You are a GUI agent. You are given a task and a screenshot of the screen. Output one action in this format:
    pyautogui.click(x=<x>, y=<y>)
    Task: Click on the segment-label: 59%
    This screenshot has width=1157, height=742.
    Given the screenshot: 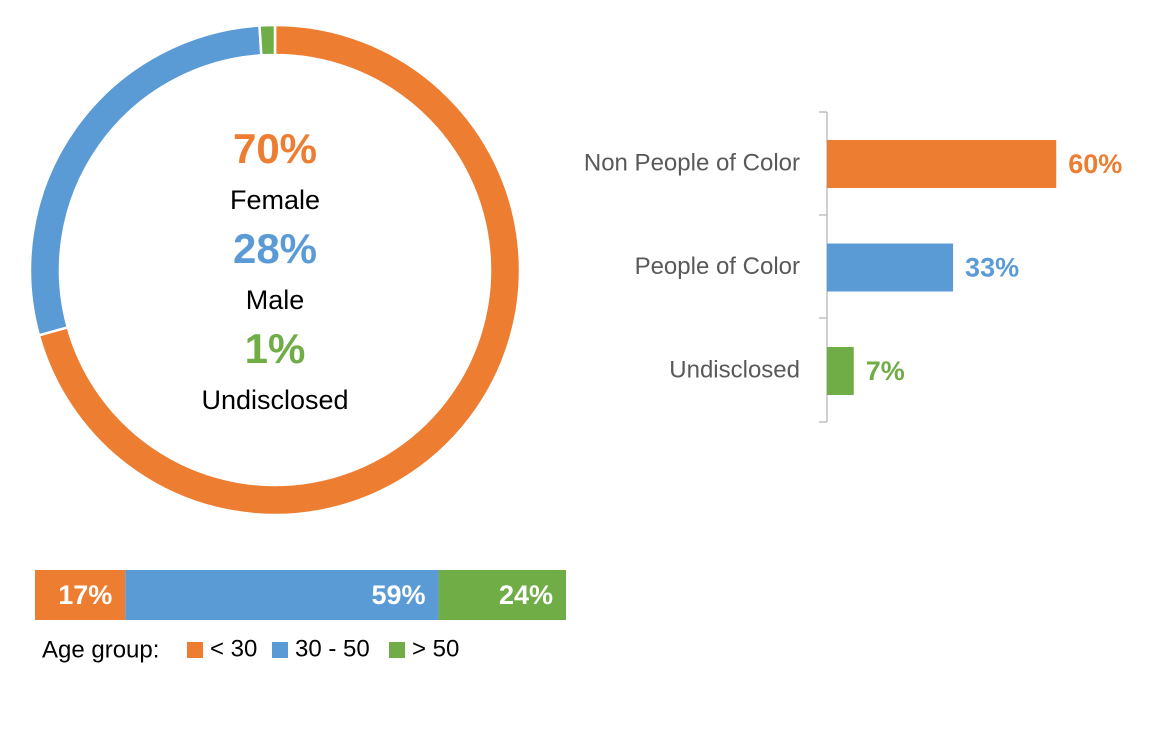 What is the action you would take?
    pyautogui.click(x=399, y=595)
    